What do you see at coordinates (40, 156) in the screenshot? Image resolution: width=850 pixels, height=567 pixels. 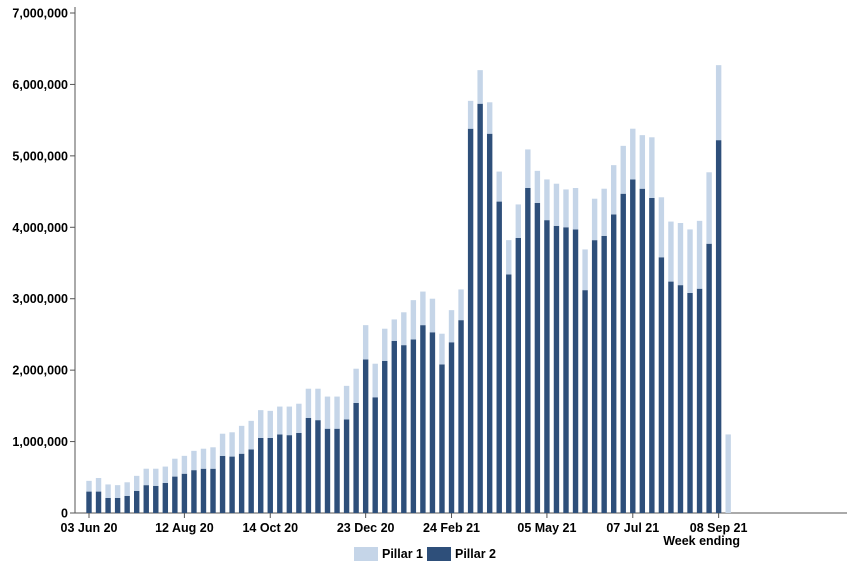 I see `y-tick-label: 5,000,000` at bounding box center [40, 156].